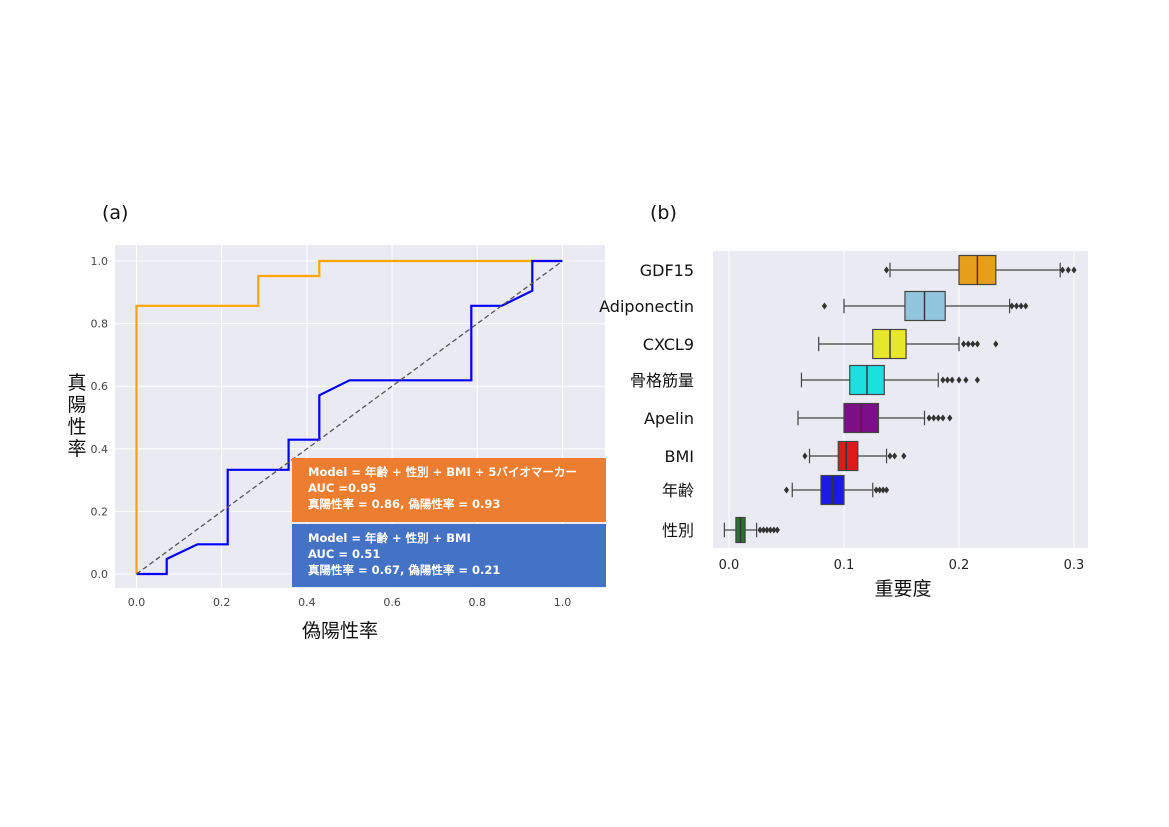 The height and width of the screenshot is (827, 1169). What do you see at coordinates (100, 511) in the screenshot?
I see `roc-ytick-label: 0.2` at bounding box center [100, 511].